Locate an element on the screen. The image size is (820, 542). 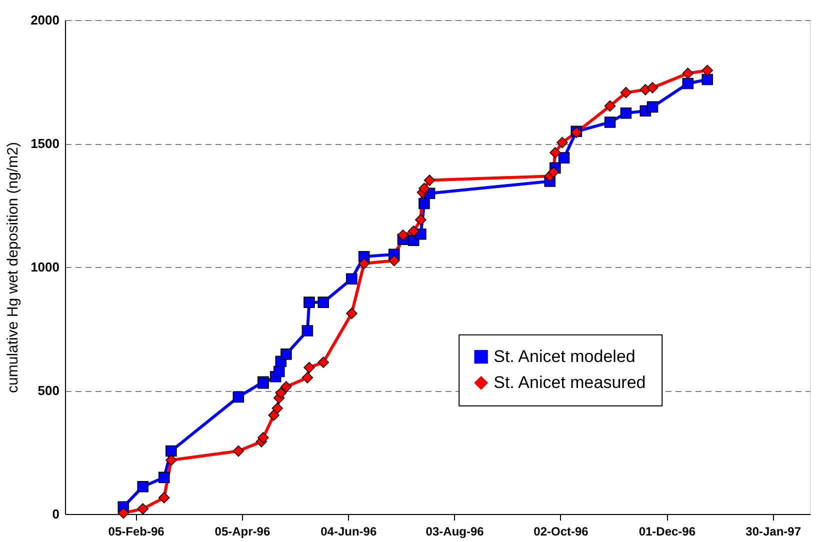
y-tick-label: 500 is located at coordinates (49, 390).